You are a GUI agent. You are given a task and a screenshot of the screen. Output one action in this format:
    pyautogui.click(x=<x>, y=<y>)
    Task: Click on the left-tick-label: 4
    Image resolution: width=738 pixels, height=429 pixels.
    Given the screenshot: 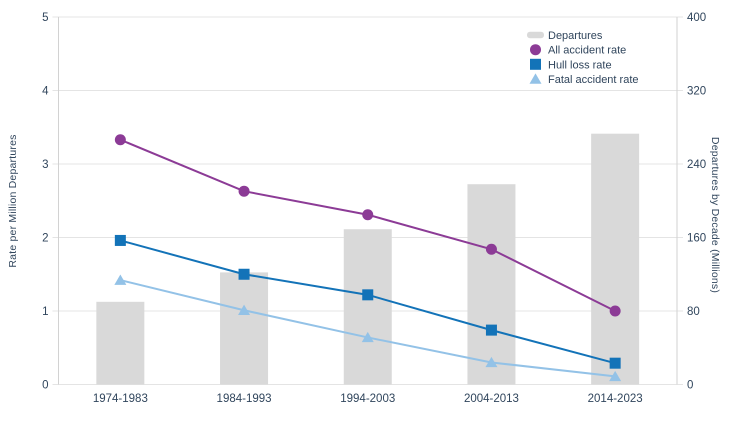 What is the action you would take?
    pyautogui.click(x=45, y=92)
    